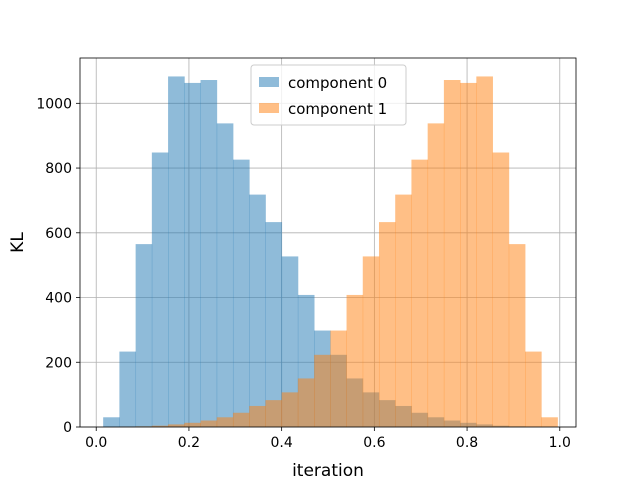 The image size is (640, 480). What do you see at coordinates (467, 443) in the screenshot?
I see `x-tick-label-4: 0.8` at bounding box center [467, 443].